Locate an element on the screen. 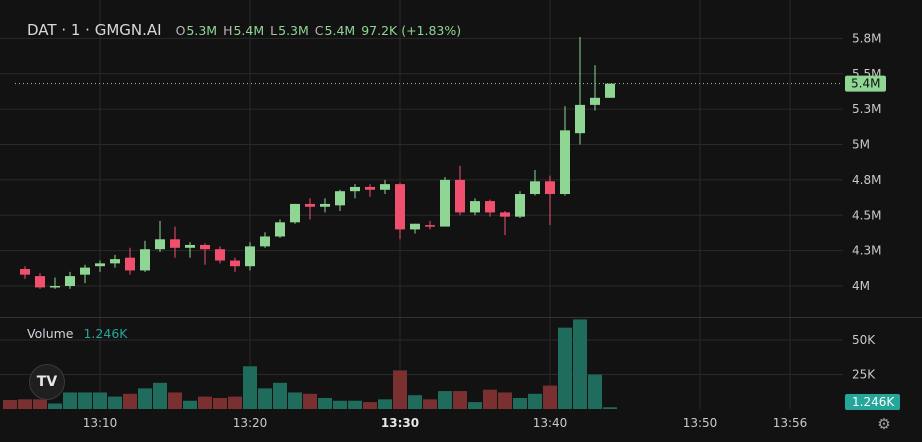 This screenshot has width=922, height=442. x-tick-label: 13:30 is located at coordinates (400, 423).